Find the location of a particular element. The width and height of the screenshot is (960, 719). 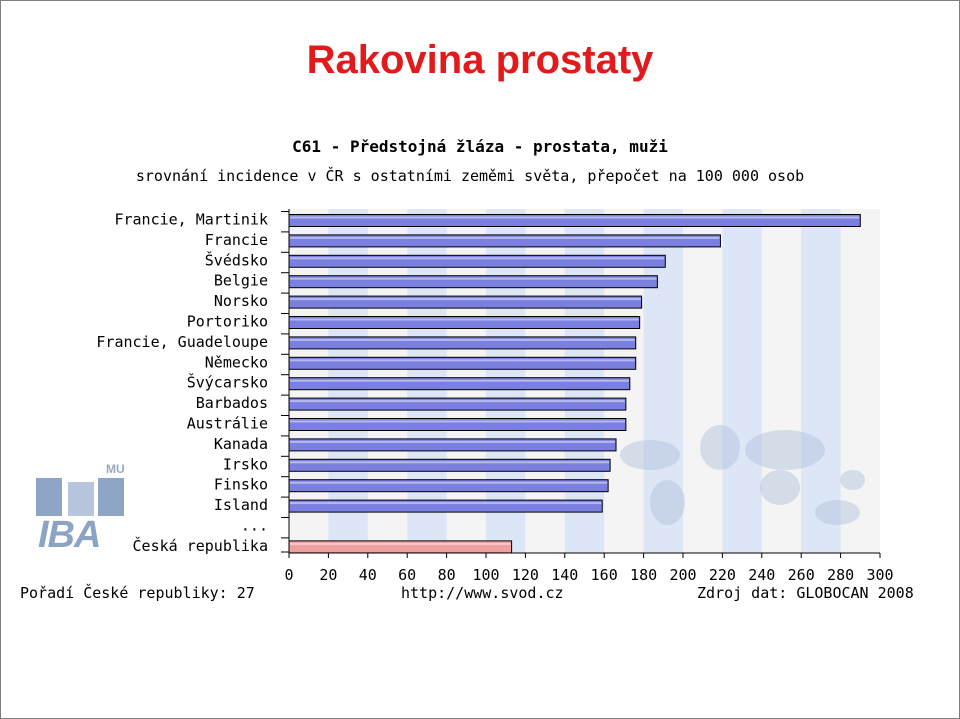

category-label: Česká republika is located at coordinates (200, 545).